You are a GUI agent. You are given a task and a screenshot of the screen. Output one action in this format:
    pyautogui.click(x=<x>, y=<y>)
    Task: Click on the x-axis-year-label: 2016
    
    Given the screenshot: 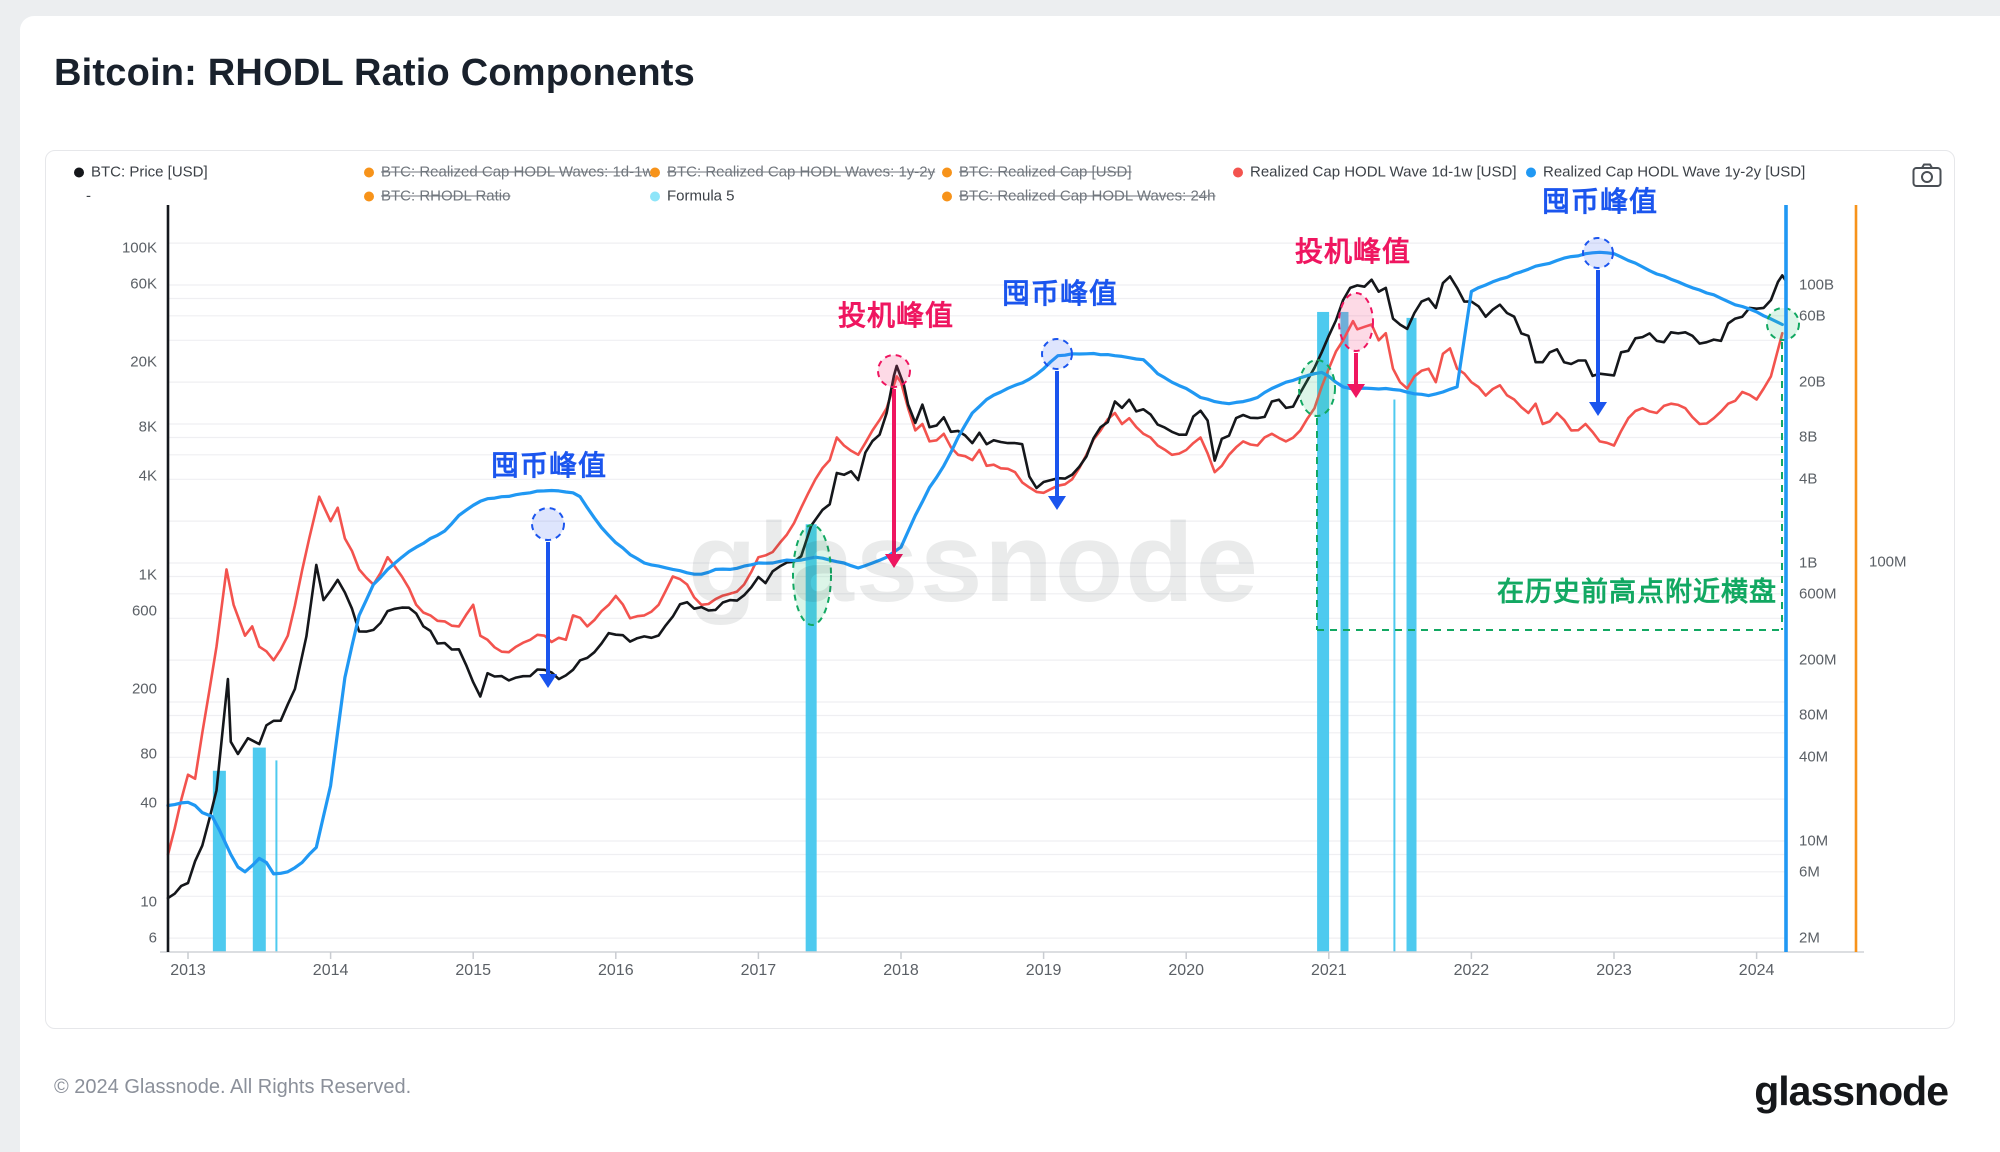 What is the action you would take?
    pyautogui.click(x=616, y=970)
    